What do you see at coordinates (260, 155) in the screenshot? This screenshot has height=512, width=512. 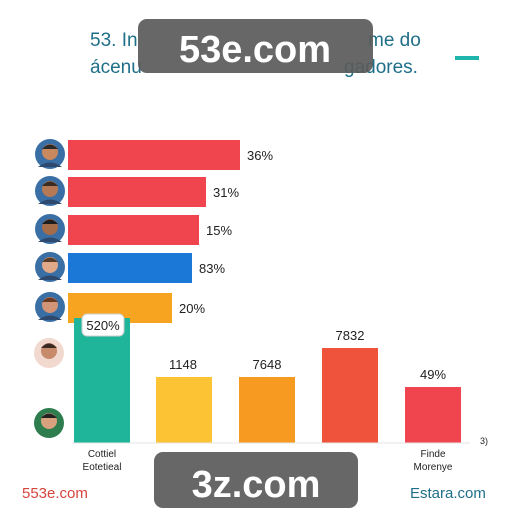 I see `hbar-label-1: 36%` at bounding box center [260, 155].